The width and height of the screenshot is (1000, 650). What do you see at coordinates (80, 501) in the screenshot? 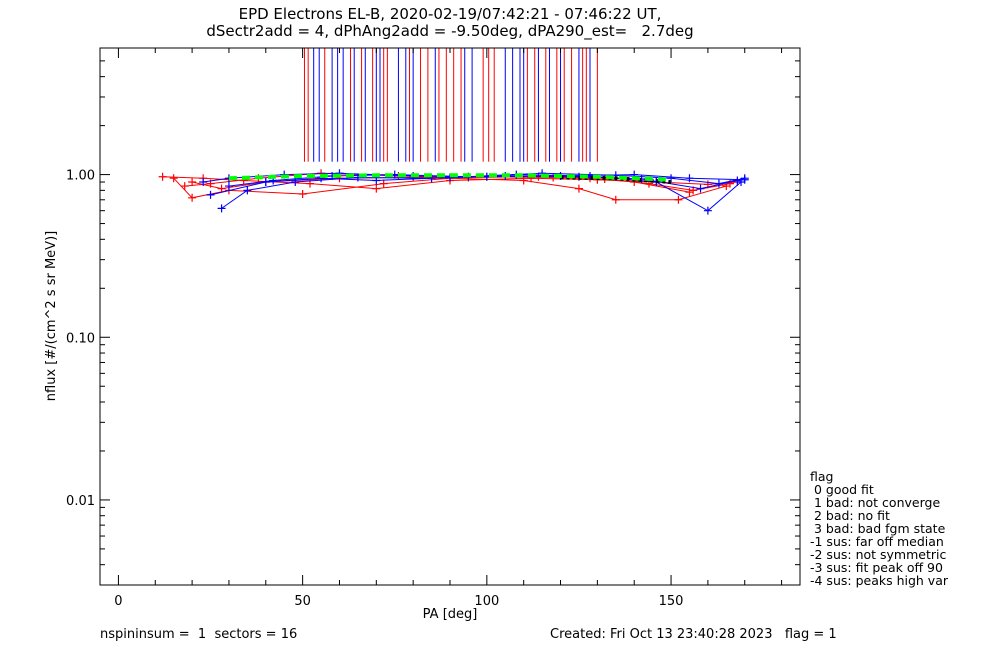
I see `y-tick-label: 0.01` at bounding box center [80, 501].